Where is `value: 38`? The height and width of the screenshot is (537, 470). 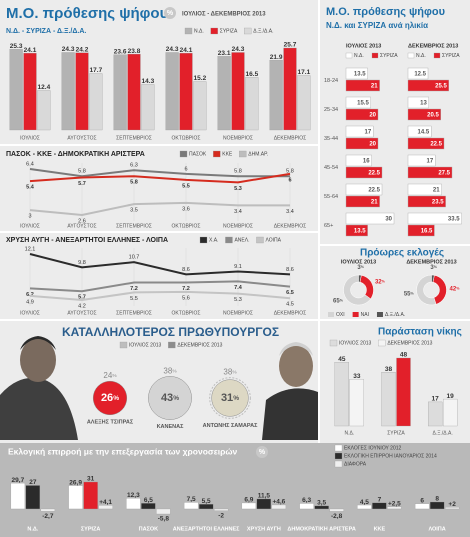 value: 38 is located at coordinates (167, 370).